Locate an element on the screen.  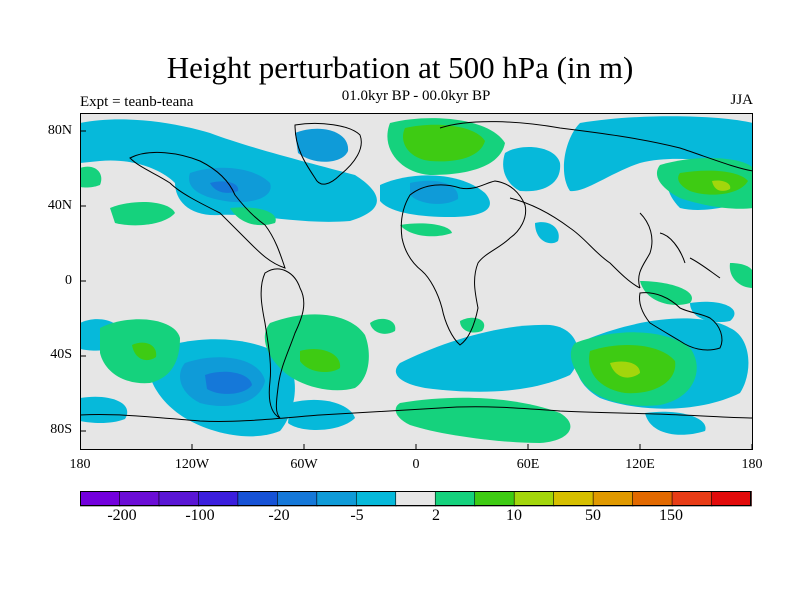
season-label: JJA is located at coordinates (741, 100).